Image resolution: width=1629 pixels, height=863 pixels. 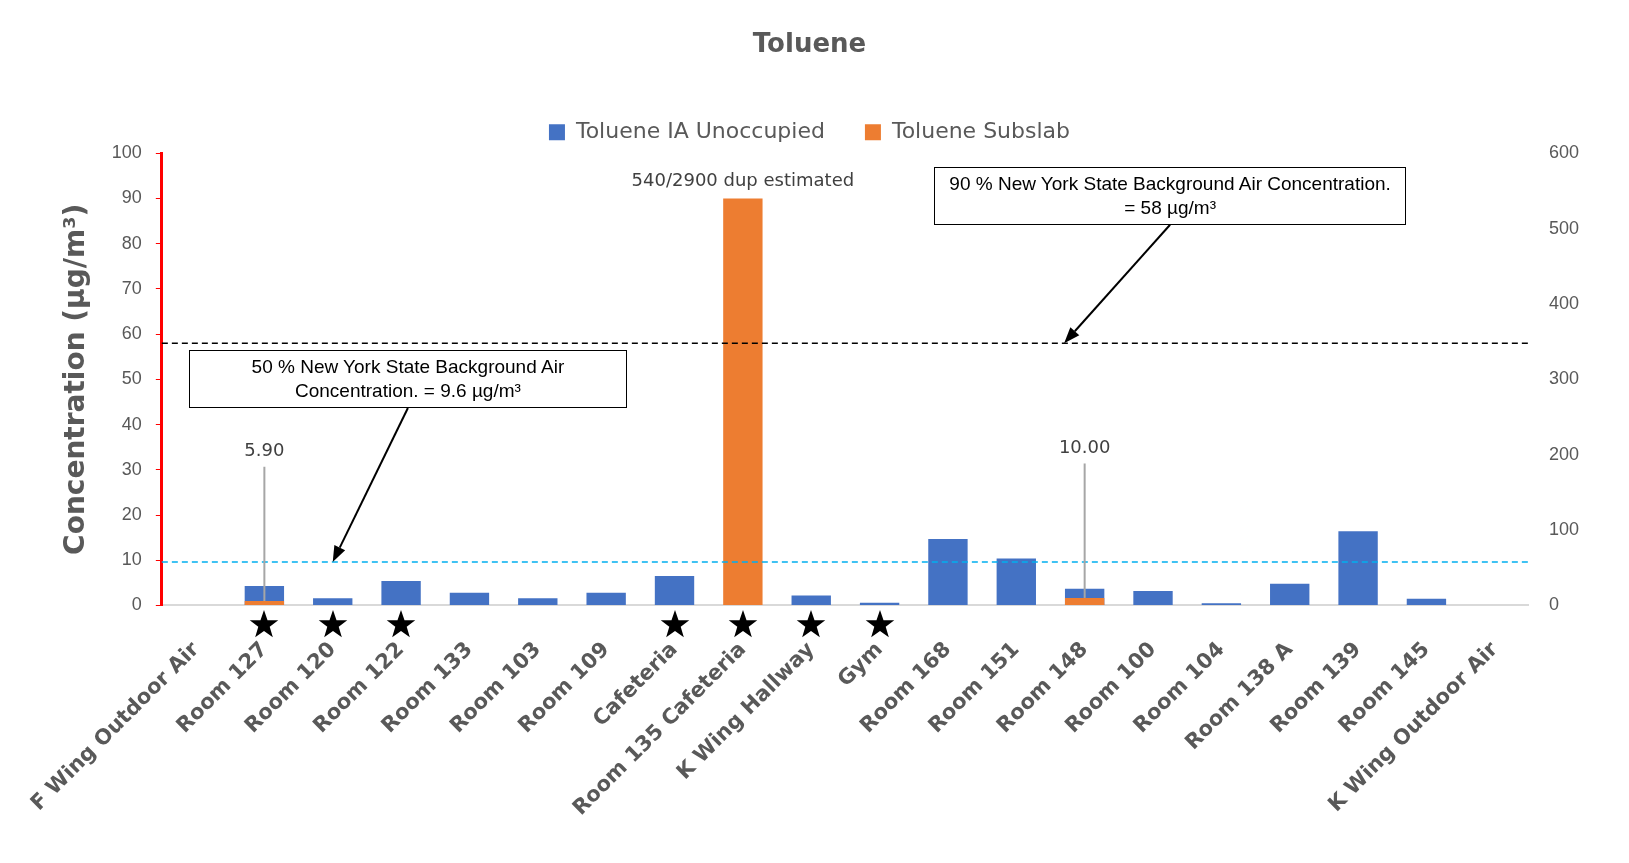 I want to click on y-tick-label: 30, so click(x=131, y=468).